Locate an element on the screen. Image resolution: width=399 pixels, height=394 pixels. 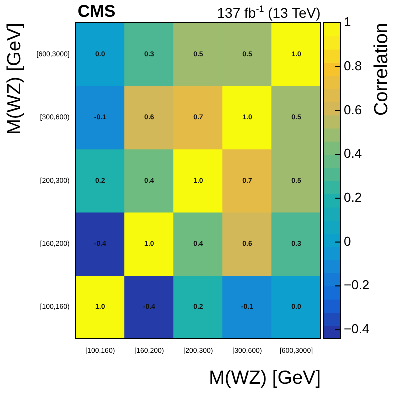
color-bar-title: Correlation is located at coordinates (382, 69).